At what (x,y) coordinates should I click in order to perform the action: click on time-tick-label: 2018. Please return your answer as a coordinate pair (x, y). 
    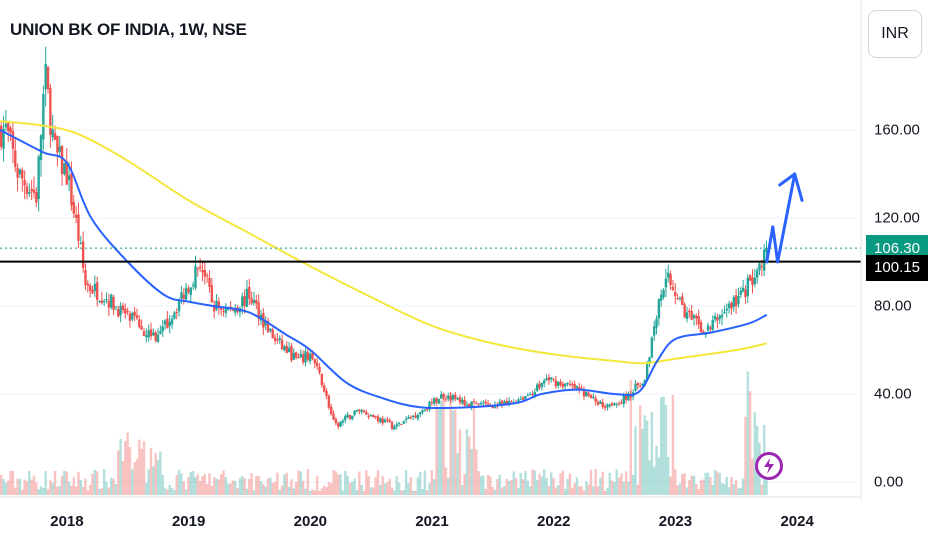
    Looking at the image, I should click on (67, 521).